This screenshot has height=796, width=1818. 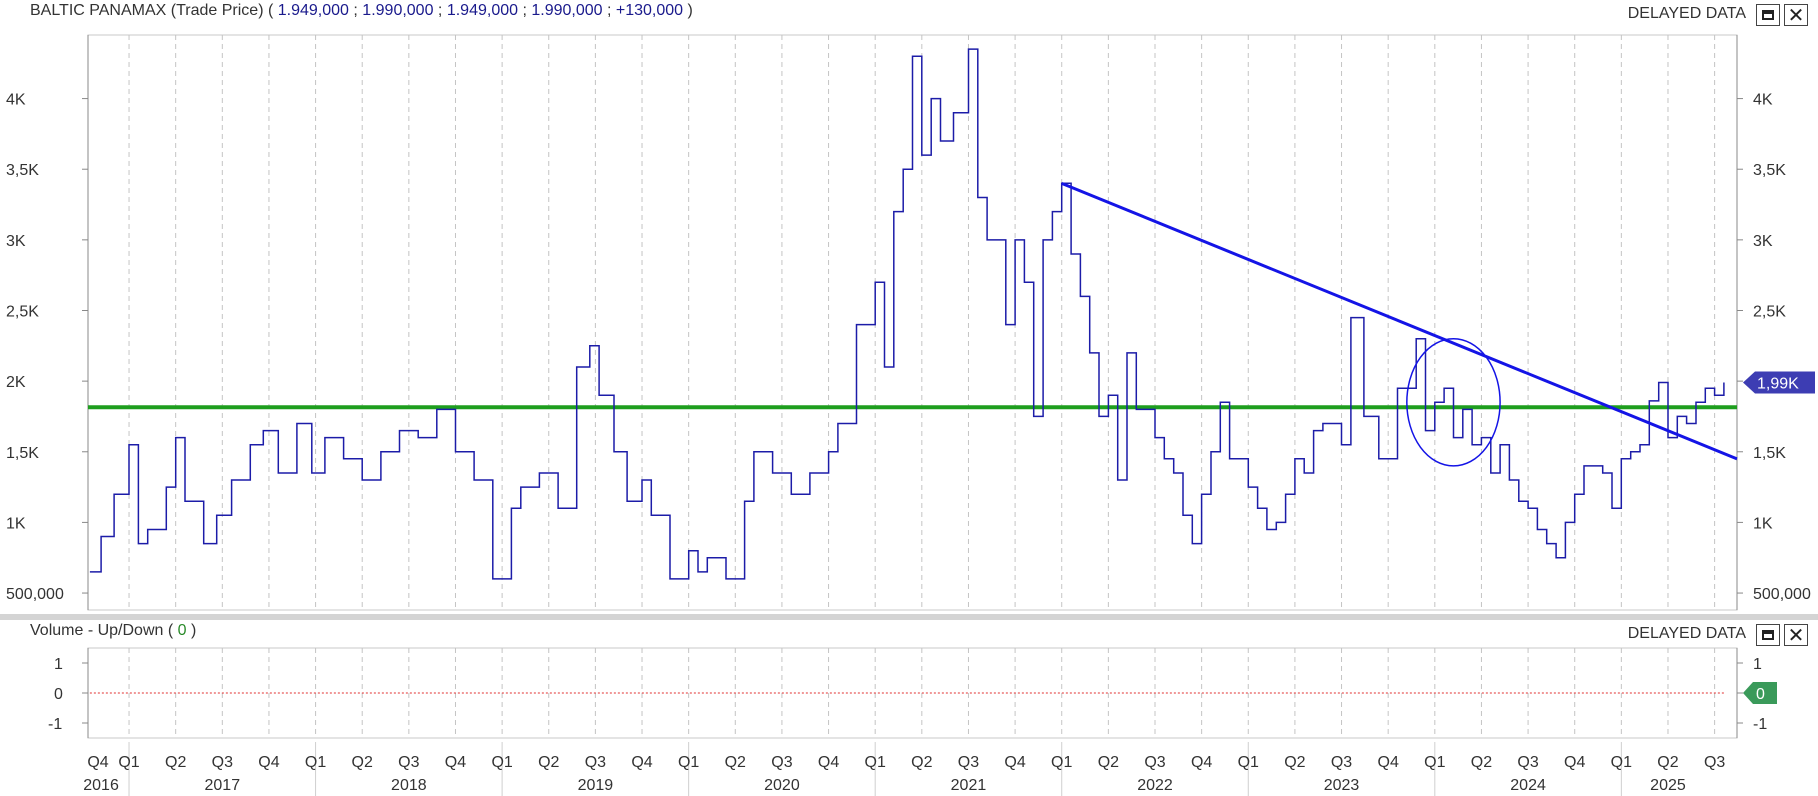 I want to click on last-price-badge, so click(x=1779, y=382).